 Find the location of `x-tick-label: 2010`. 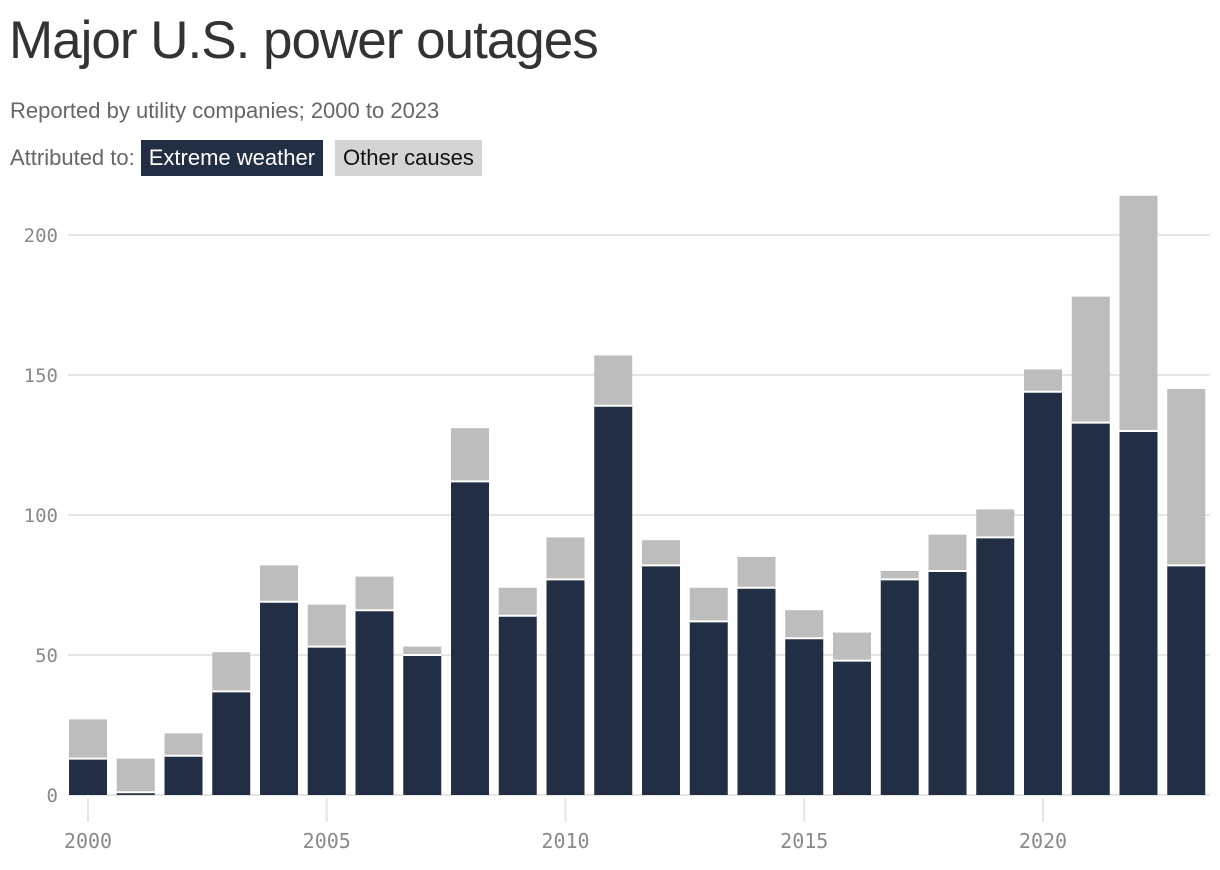

x-tick-label: 2010 is located at coordinates (565, 841).